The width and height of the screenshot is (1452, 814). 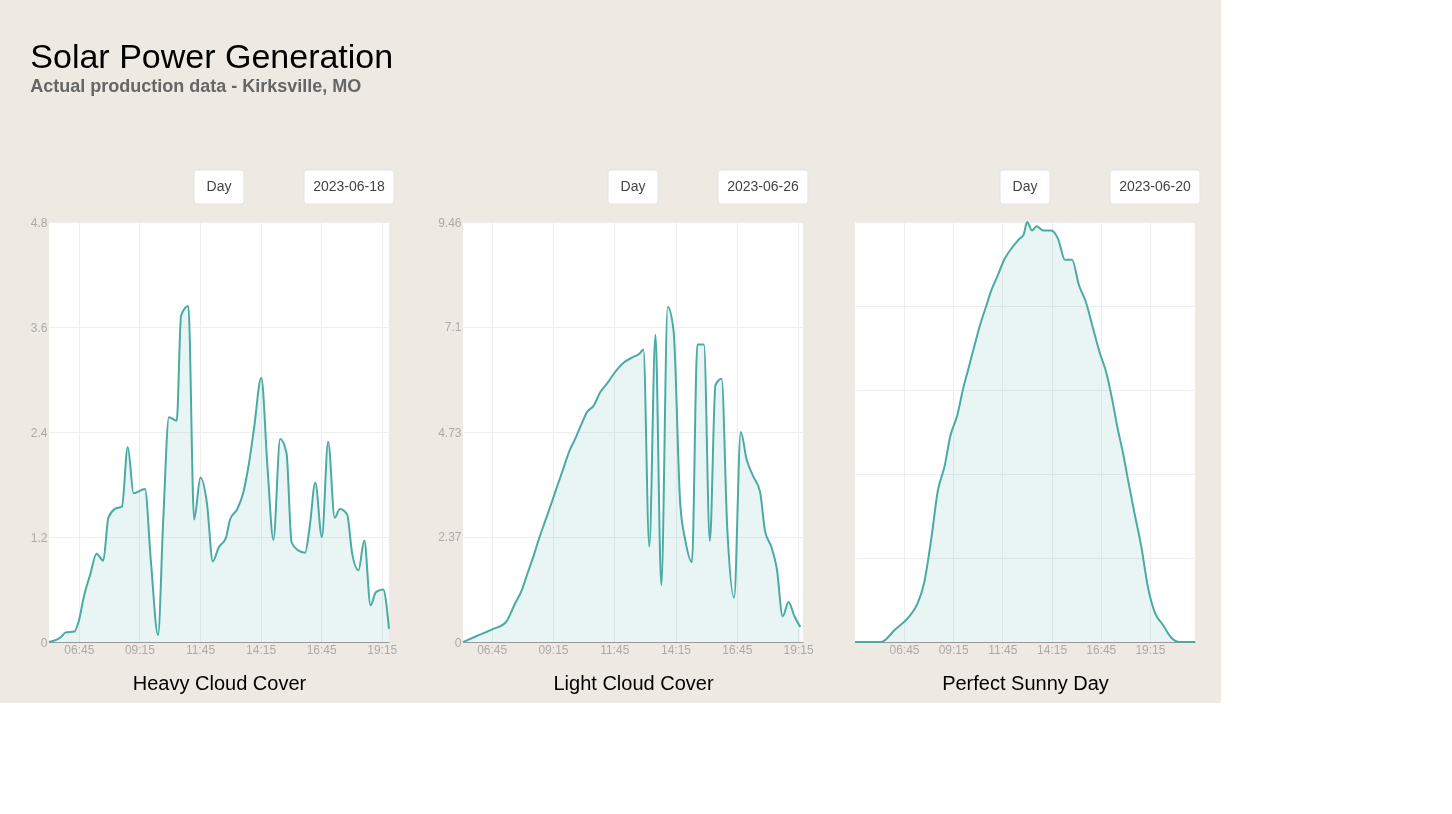 What do you see at coordinates (450, 537) in the screenshot?
I see `y-tick-label: 2.37` at bounding box center [450, 537].